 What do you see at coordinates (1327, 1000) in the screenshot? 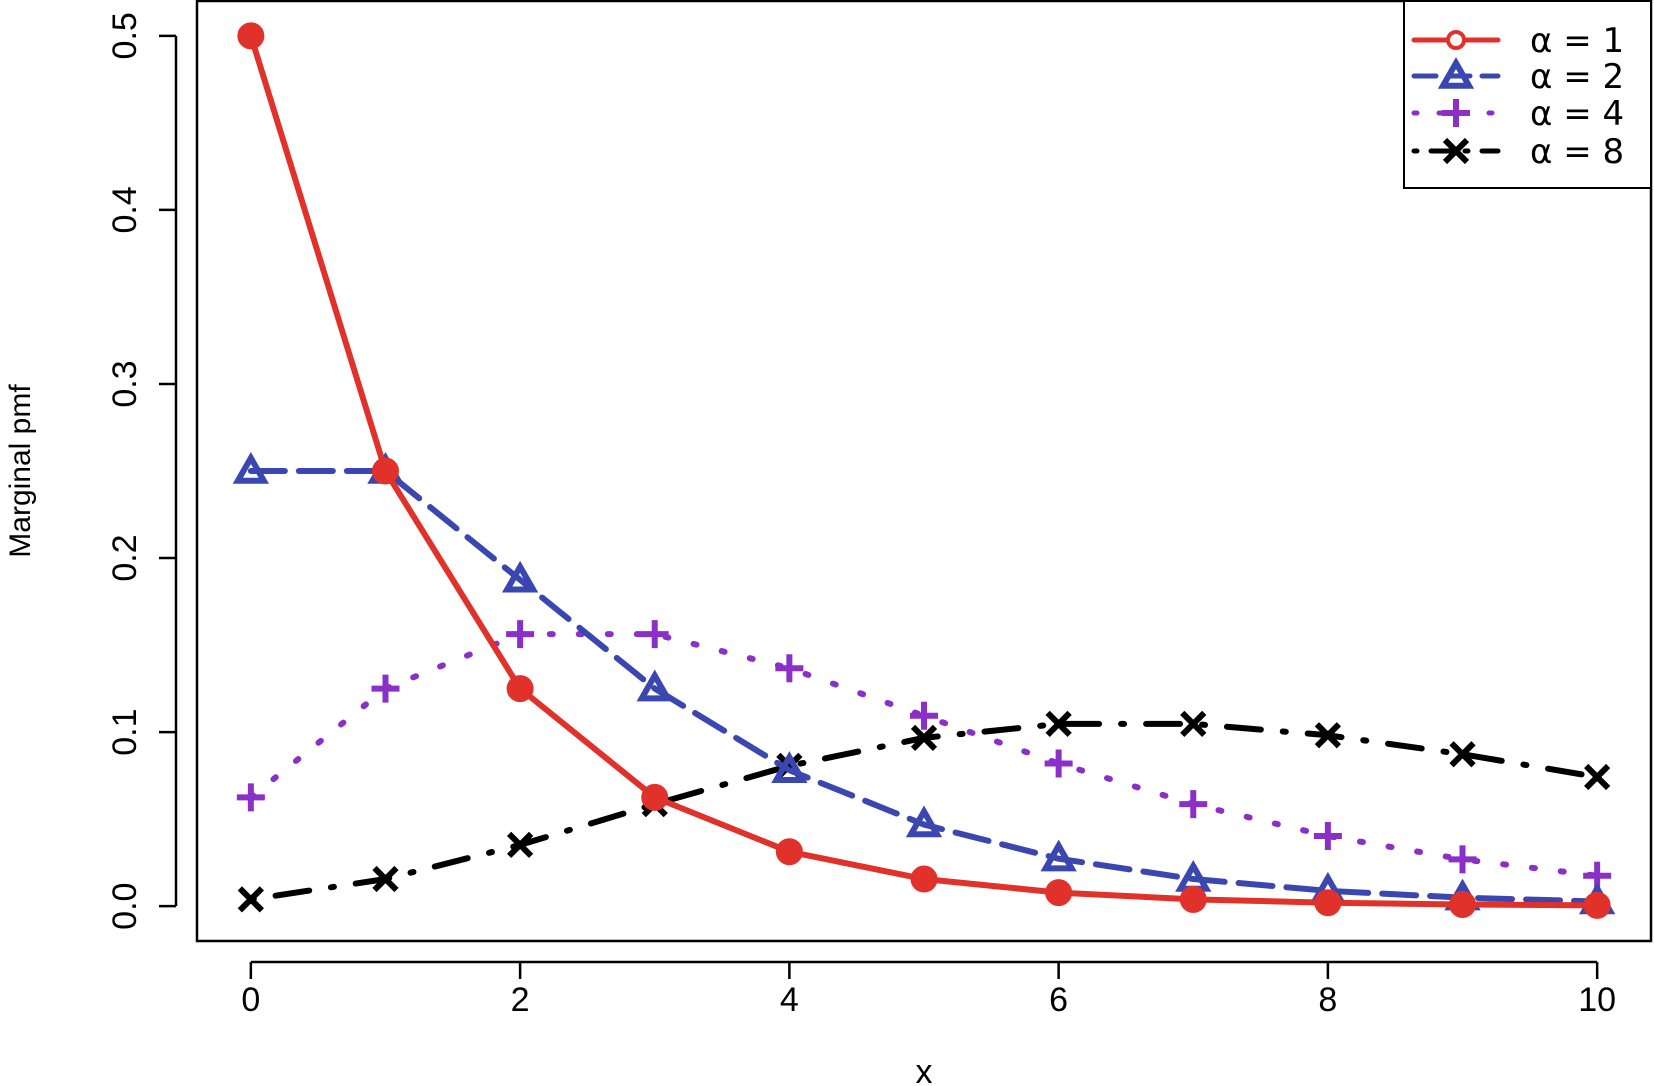
I see `x-tick-label: 8` at bounding box center [1327, 1000].